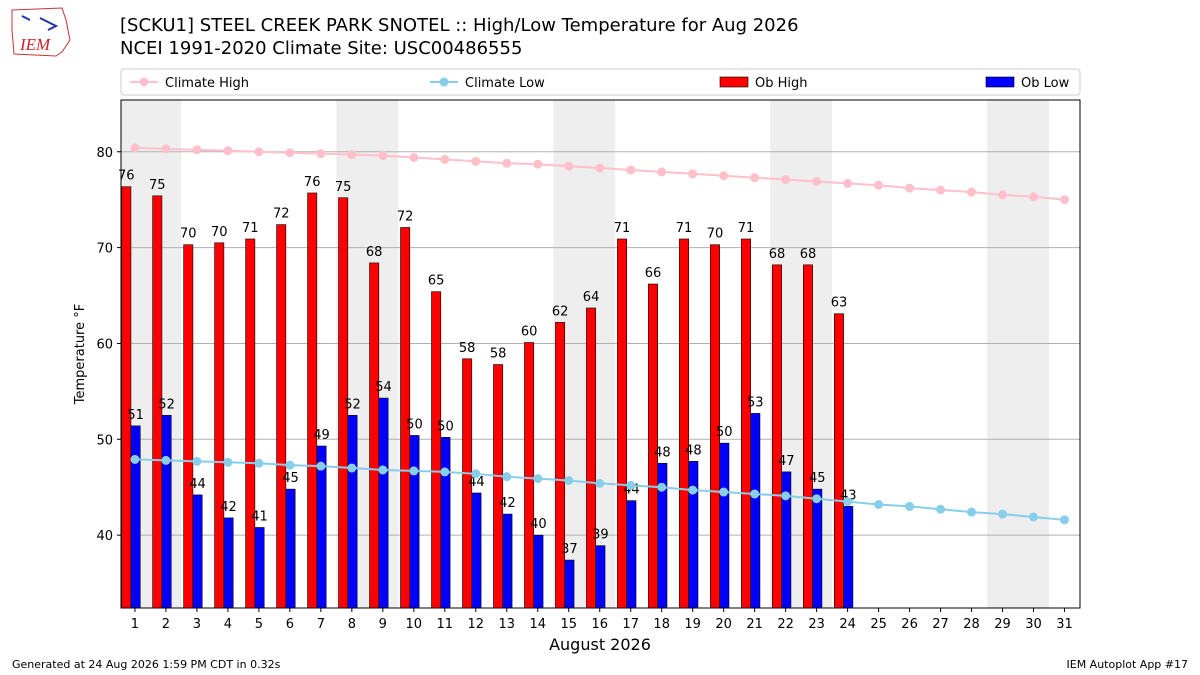  I want to click on legend-label: Ob High, so click(781, 83).